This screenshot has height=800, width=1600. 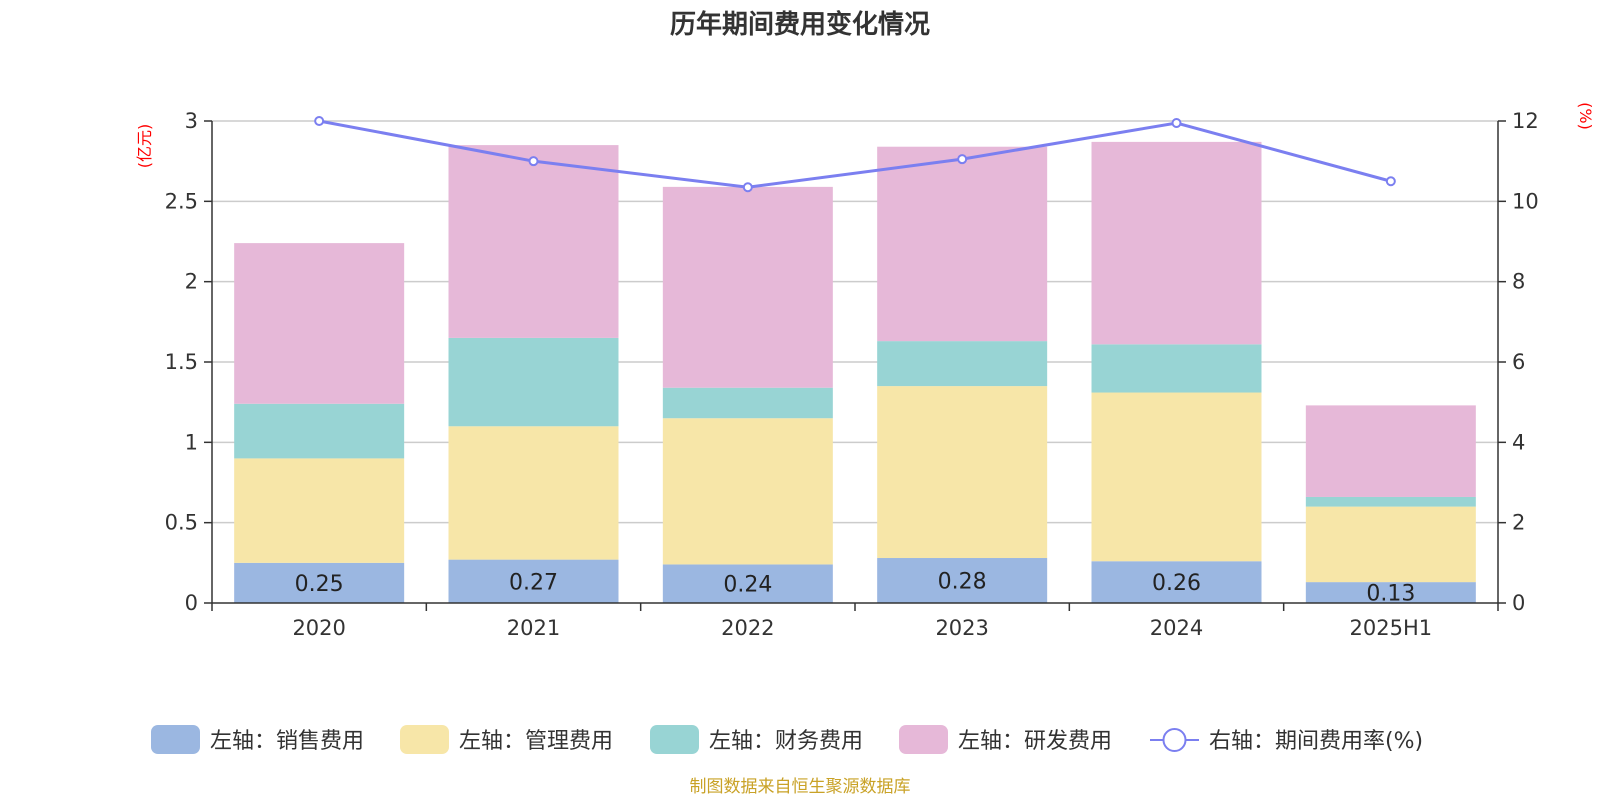 What do you see at coordinates (1390, 544) in the screenshot?
I see `bar-2-2025H1` at bounding box center [1390, 544].